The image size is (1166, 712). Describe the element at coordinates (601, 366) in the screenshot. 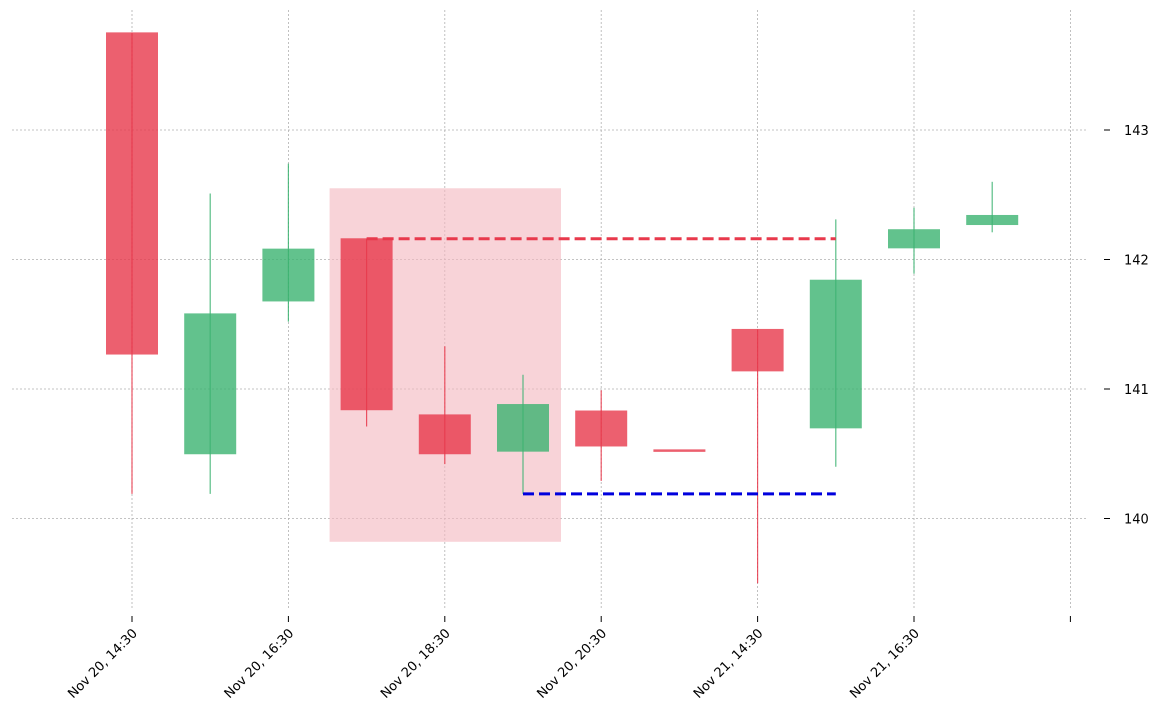

I see `level-lines` at that location.